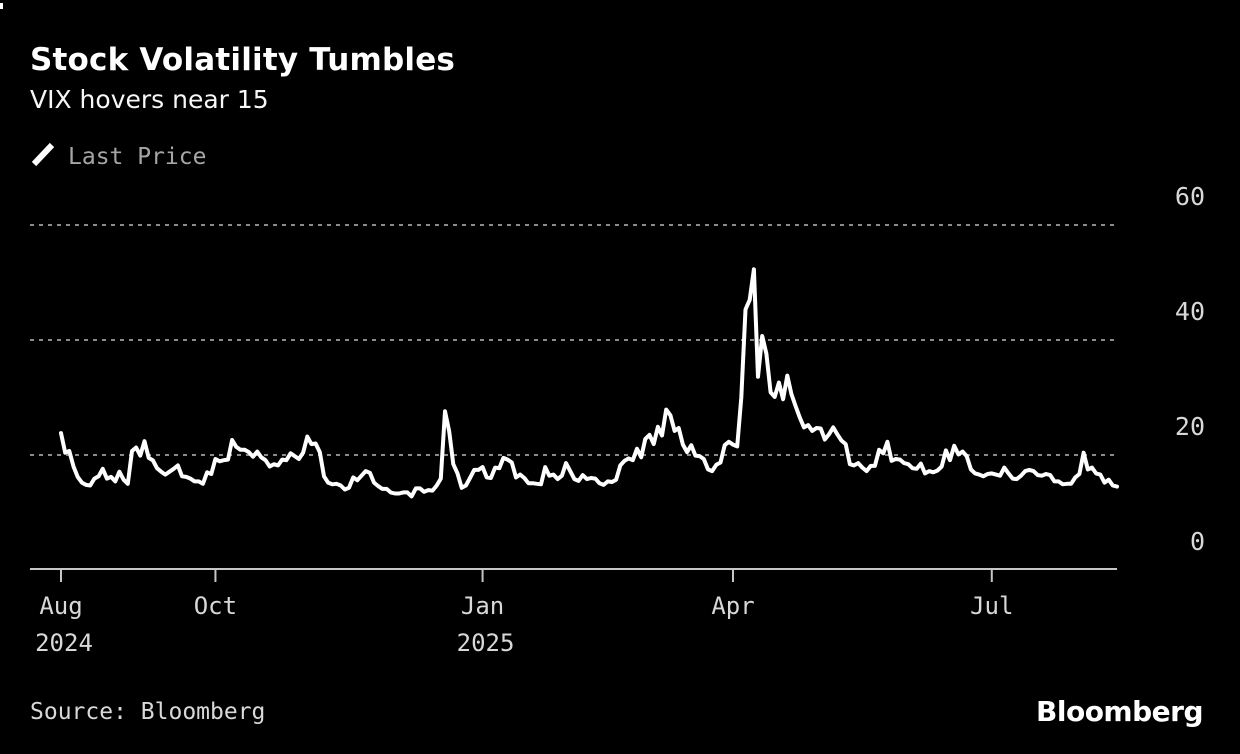  I want to click on chart-subtitle: VIX hovers near 15, so click(149, 99).